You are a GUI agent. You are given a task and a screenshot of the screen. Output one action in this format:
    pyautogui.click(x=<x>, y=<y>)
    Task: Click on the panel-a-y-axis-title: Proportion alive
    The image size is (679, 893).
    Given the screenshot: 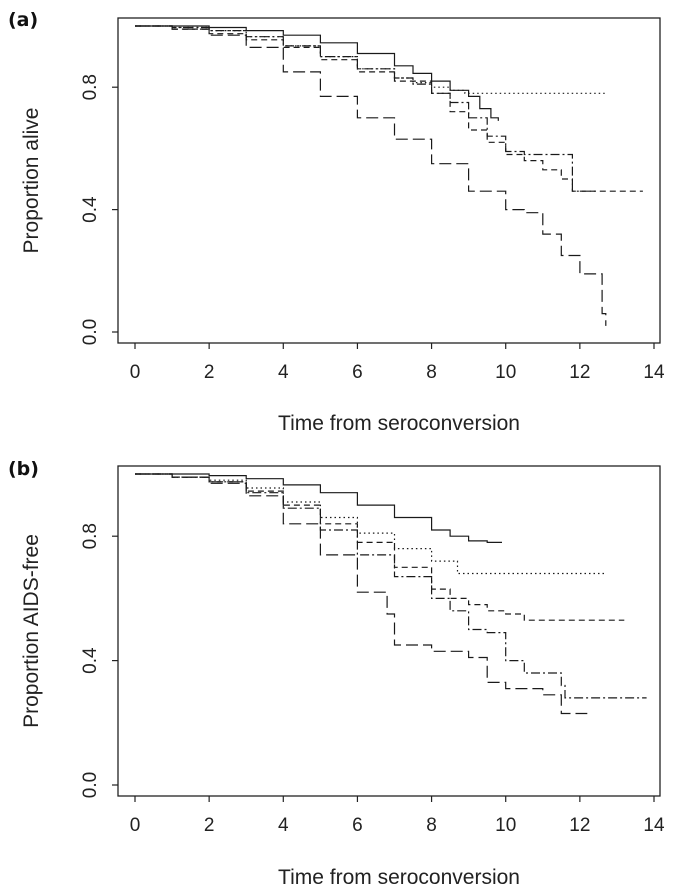 What is the action you would take?
    pyautogui.click(x=31, y=181)
    